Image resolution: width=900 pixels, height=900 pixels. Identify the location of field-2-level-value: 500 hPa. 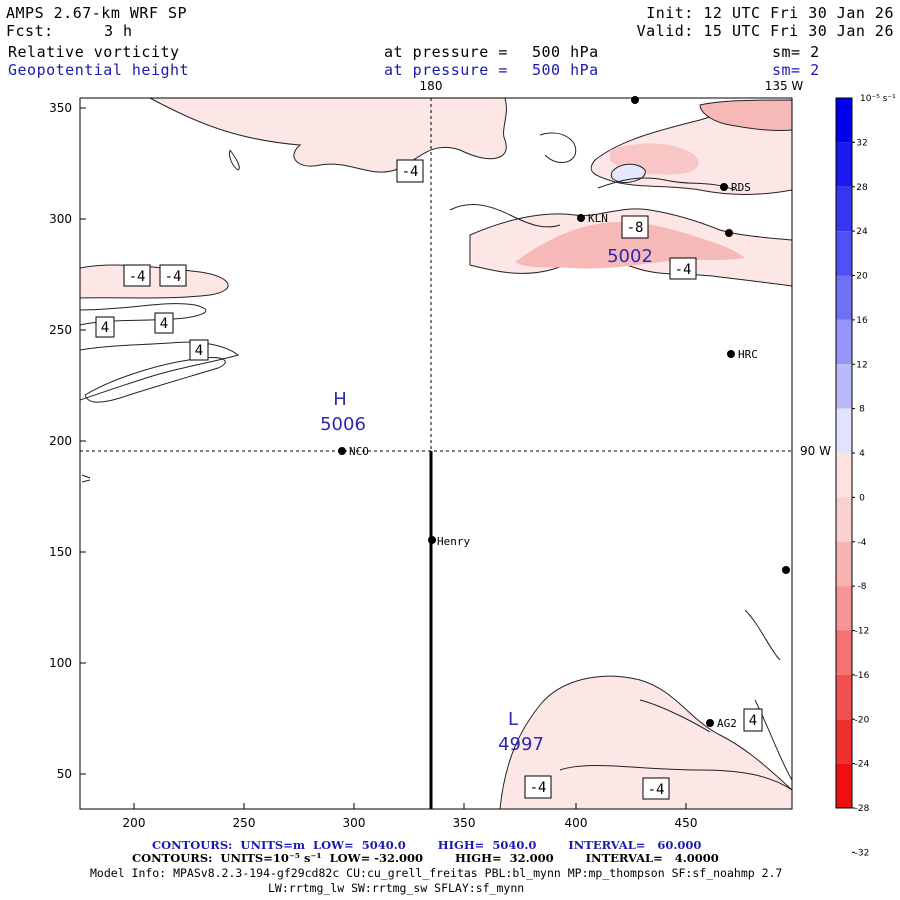
(565, 70).